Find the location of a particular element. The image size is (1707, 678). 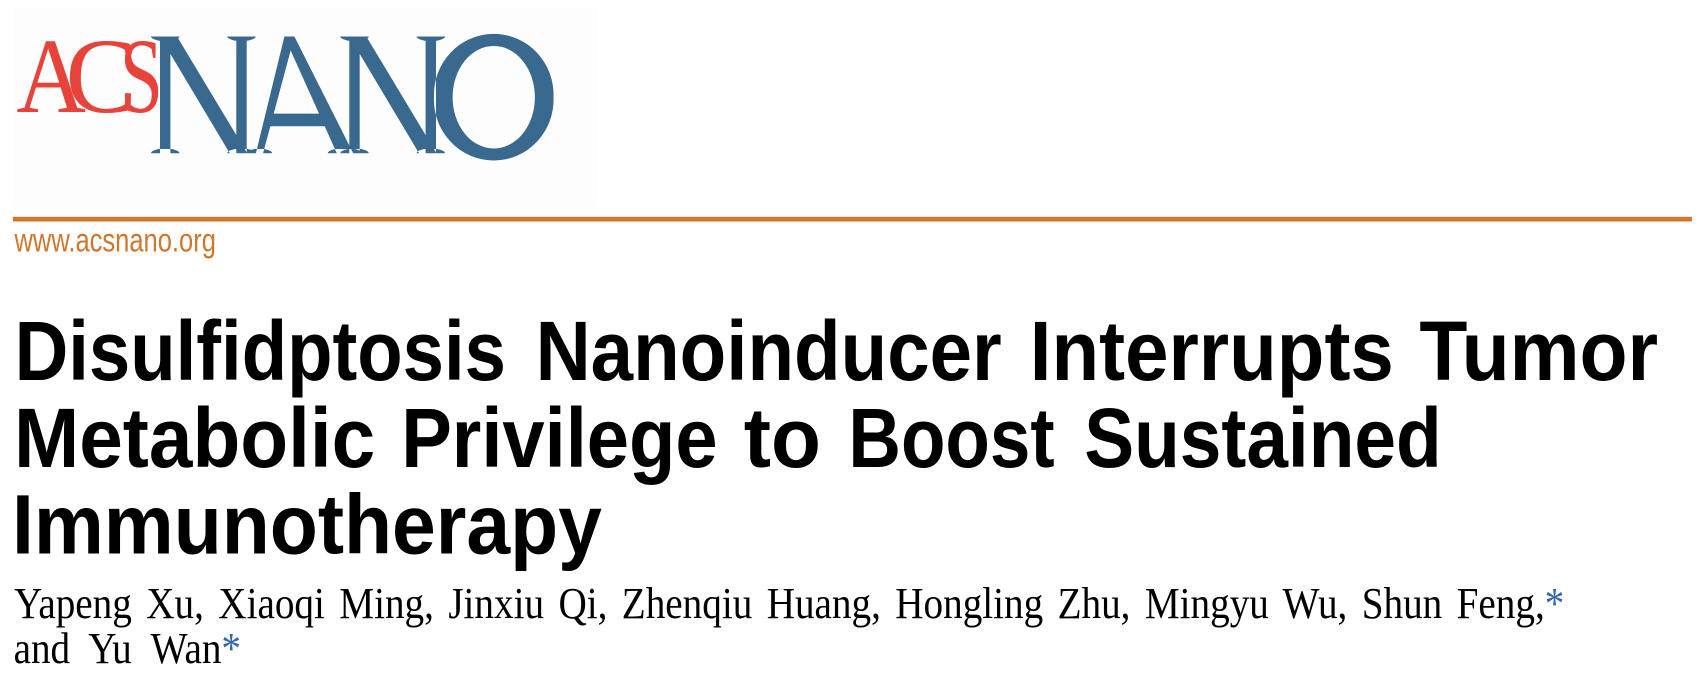

svg-text: Tumor is located at coordinates (1538, 352).